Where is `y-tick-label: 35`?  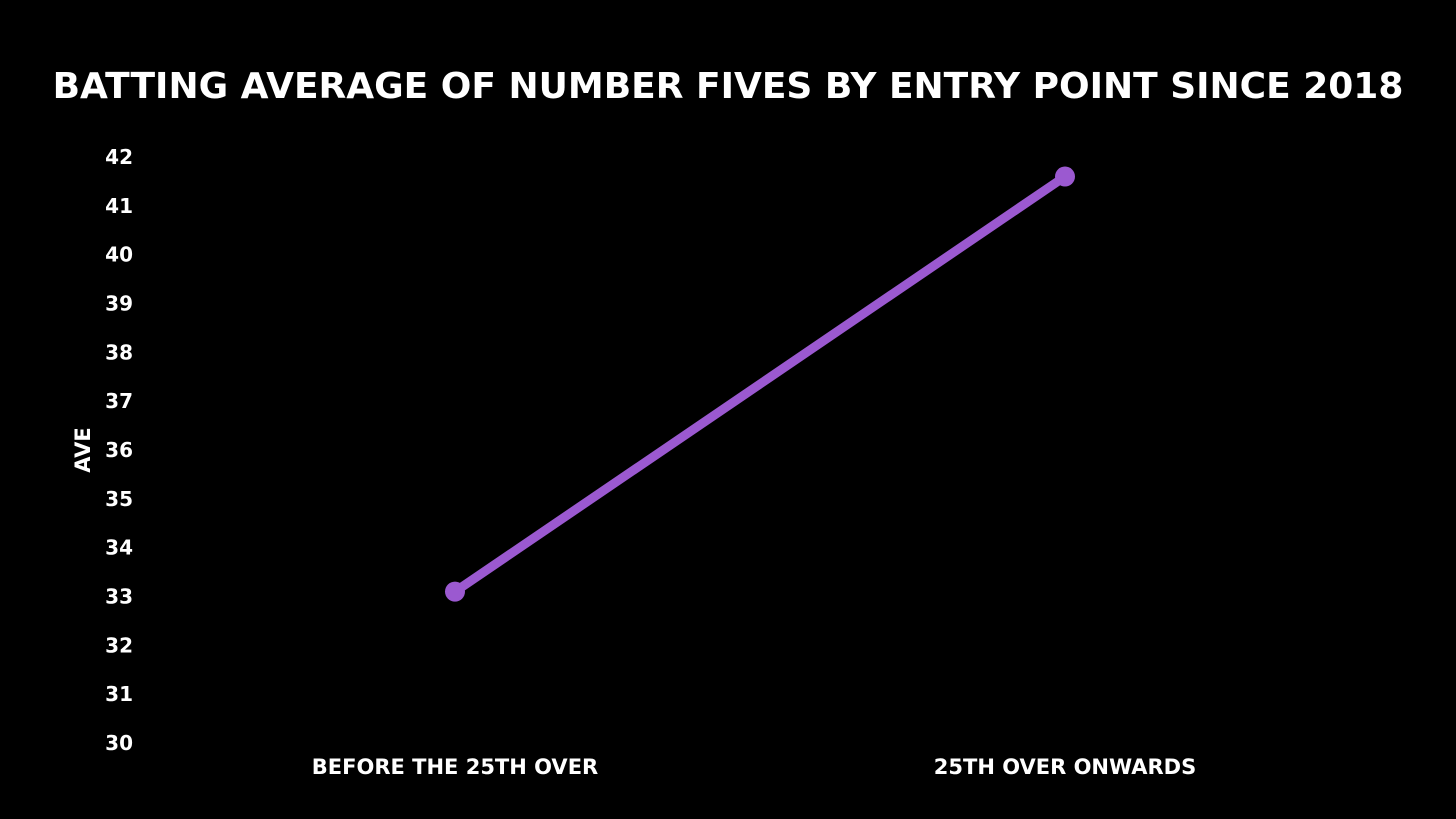
y-tick-label: 35 is located at coordinates (119, 499).